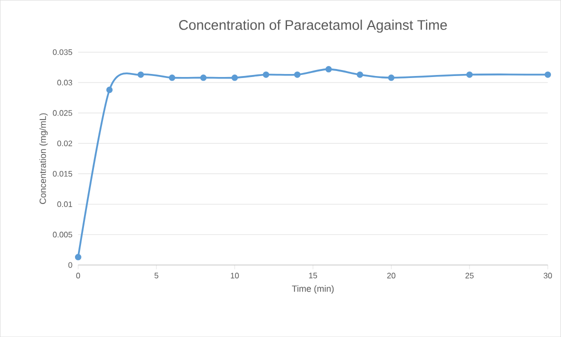 Image resolution: width=561 pixels, height=337 pixels. I want to click on x-axis-title: Time (min), so click(313, 289).